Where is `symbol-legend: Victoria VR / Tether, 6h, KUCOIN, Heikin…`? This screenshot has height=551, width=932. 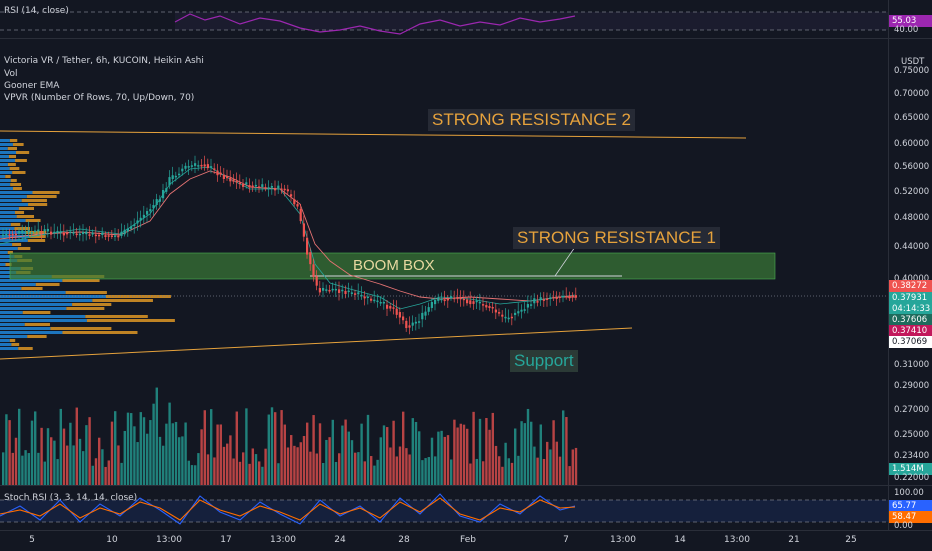 symbol-legend: Victoria VR / Tether, 6h, KUCOIN, Heikin… is located at coordinates (104, 61).